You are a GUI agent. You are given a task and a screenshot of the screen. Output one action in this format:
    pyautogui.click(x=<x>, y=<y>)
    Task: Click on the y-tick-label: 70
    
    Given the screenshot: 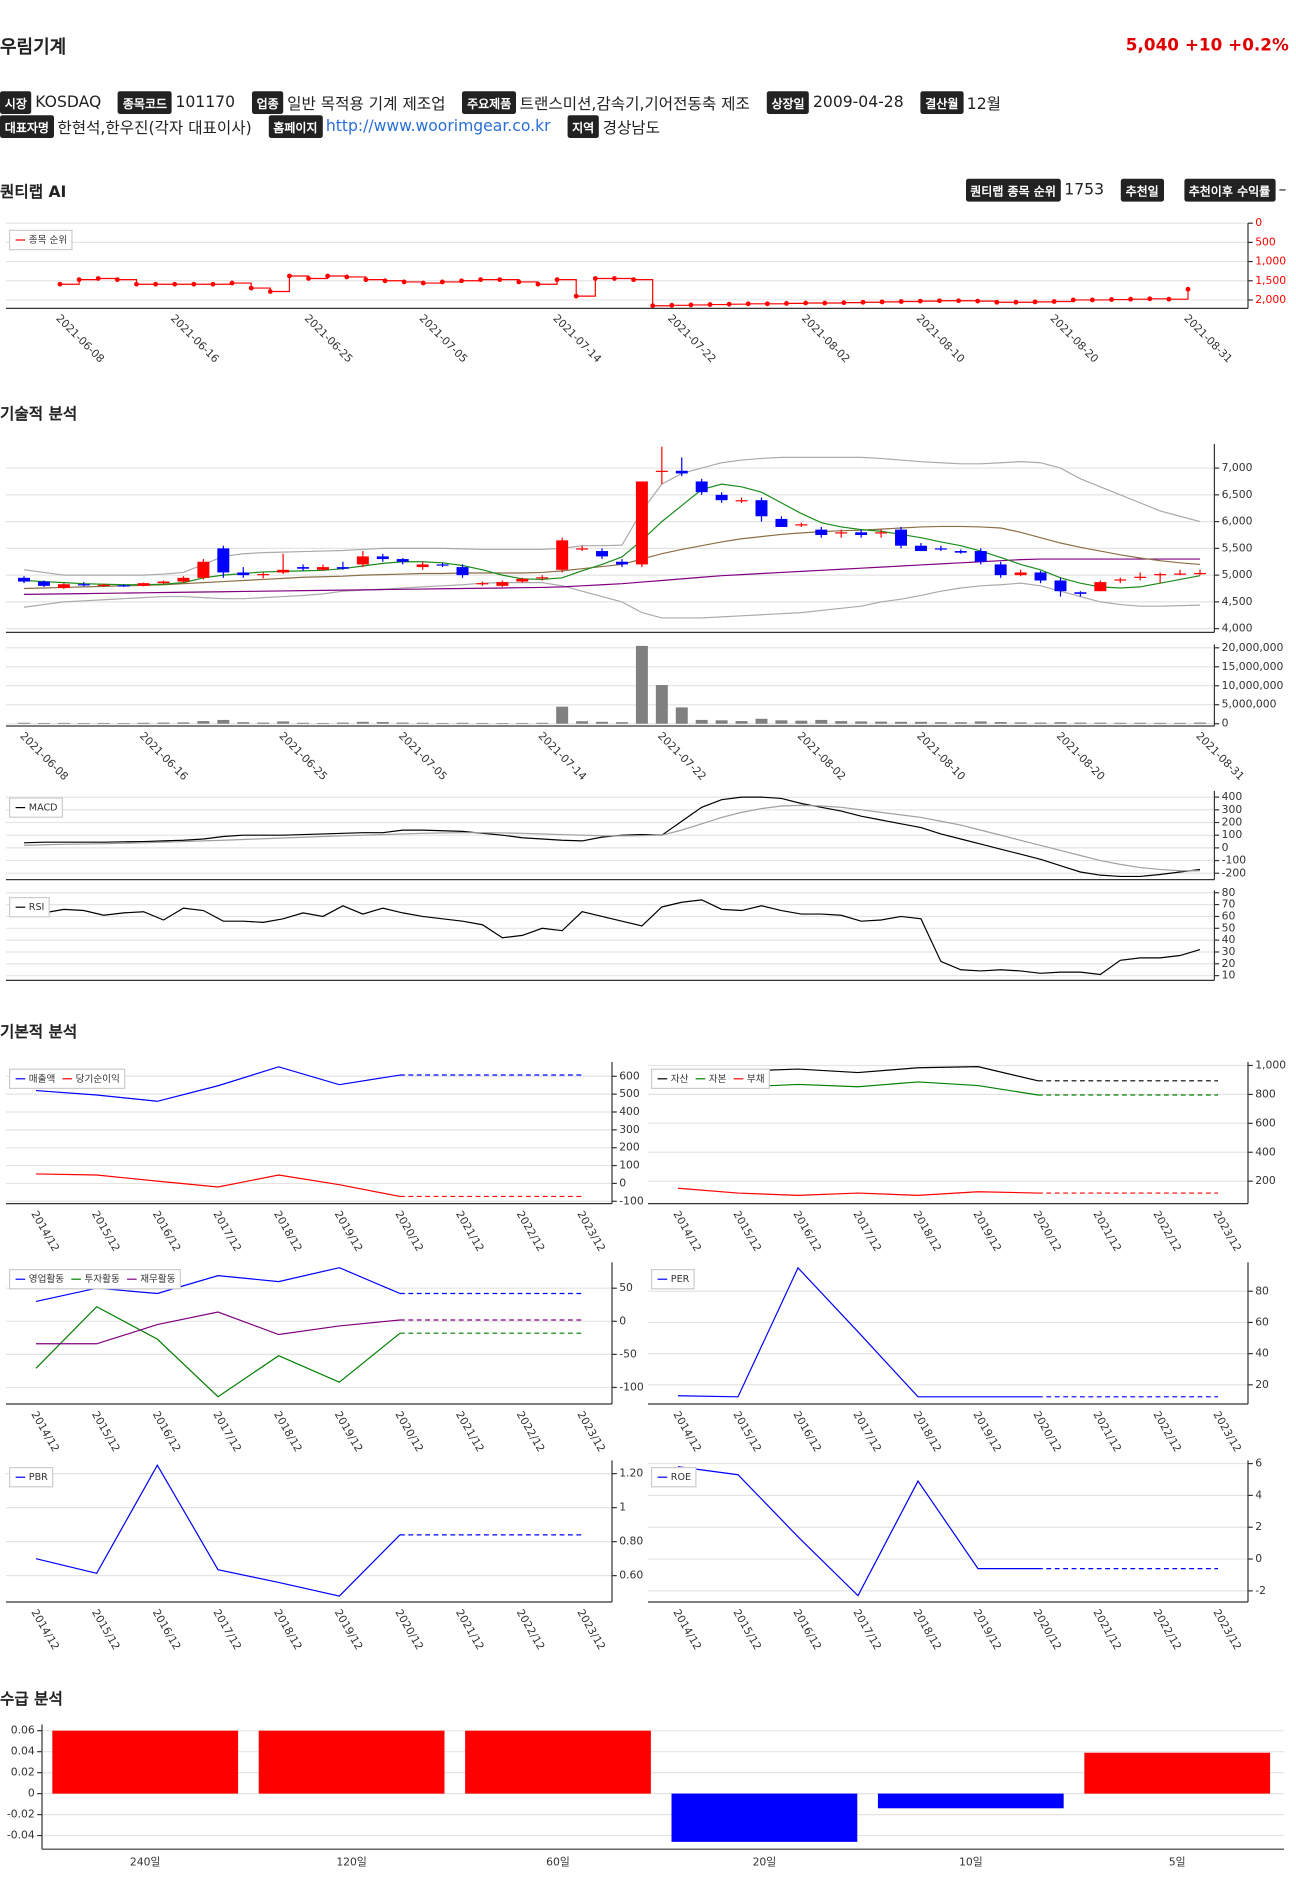 What is the action you would take?
    pyautogui.click(x=1229, y=904)
    